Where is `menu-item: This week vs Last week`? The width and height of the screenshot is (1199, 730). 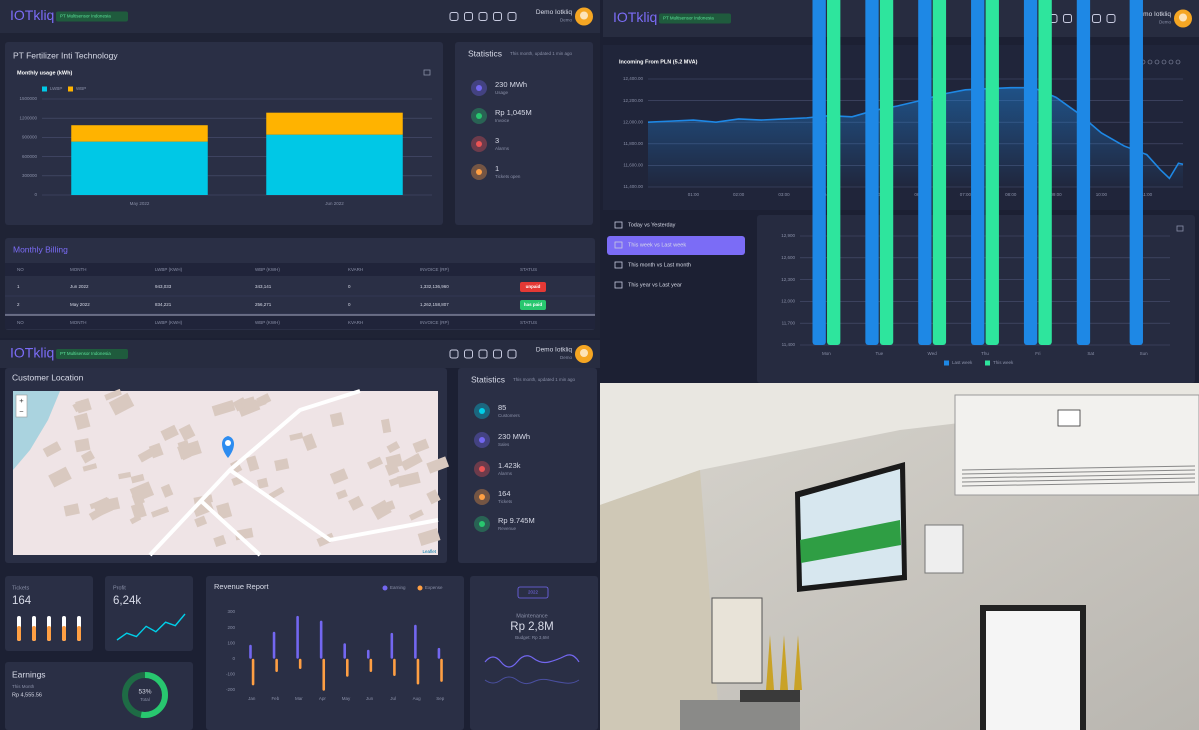 menu-item: This week vs Last week is located at coordinates (657, 245).